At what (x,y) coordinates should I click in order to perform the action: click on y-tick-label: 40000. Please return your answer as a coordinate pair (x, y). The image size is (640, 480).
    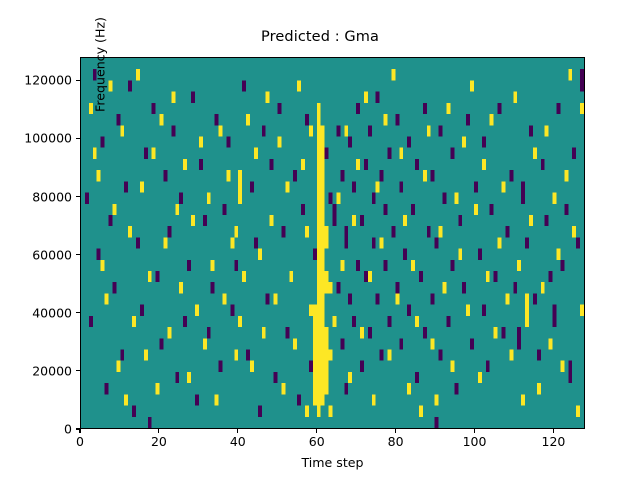
    Looking at the image, I should click on (52, 313).